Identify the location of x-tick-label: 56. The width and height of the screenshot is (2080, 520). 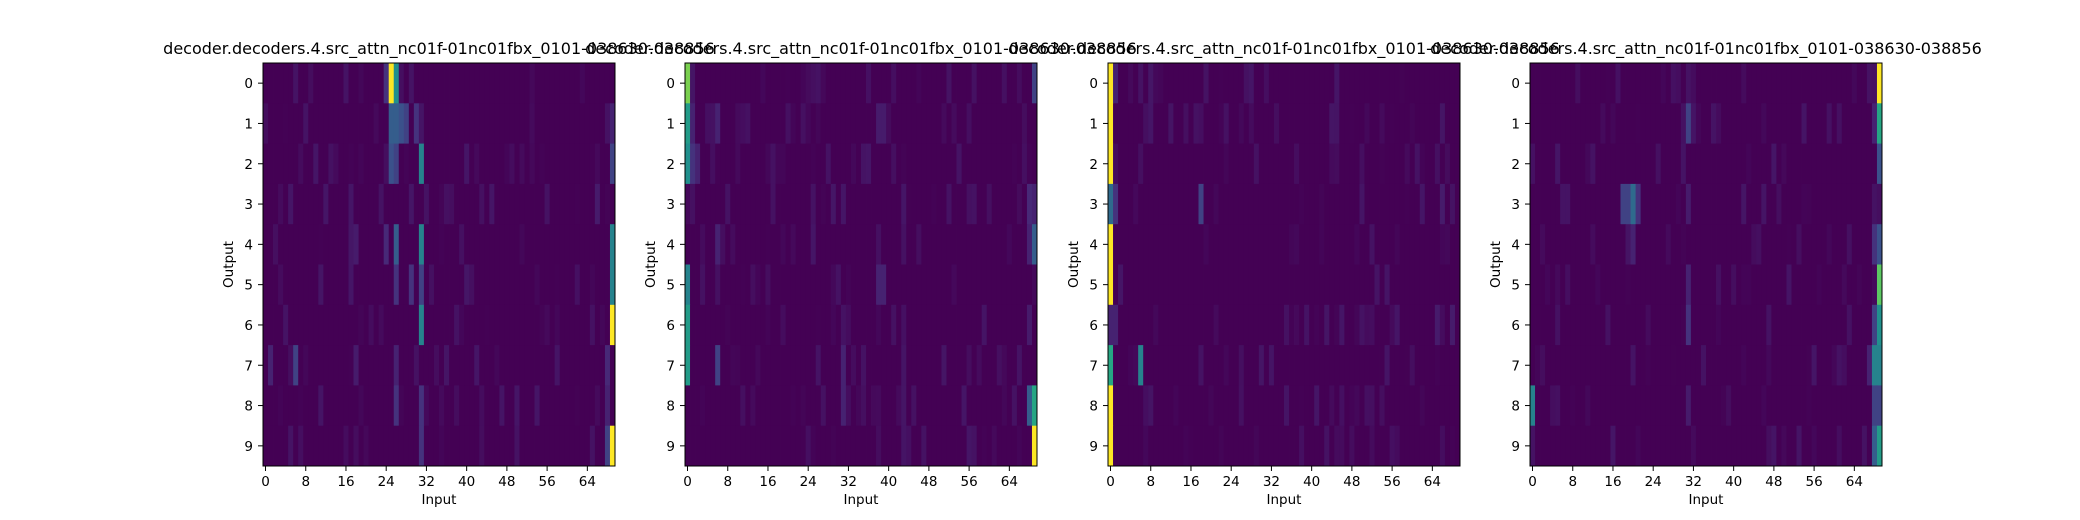
(547, 482).